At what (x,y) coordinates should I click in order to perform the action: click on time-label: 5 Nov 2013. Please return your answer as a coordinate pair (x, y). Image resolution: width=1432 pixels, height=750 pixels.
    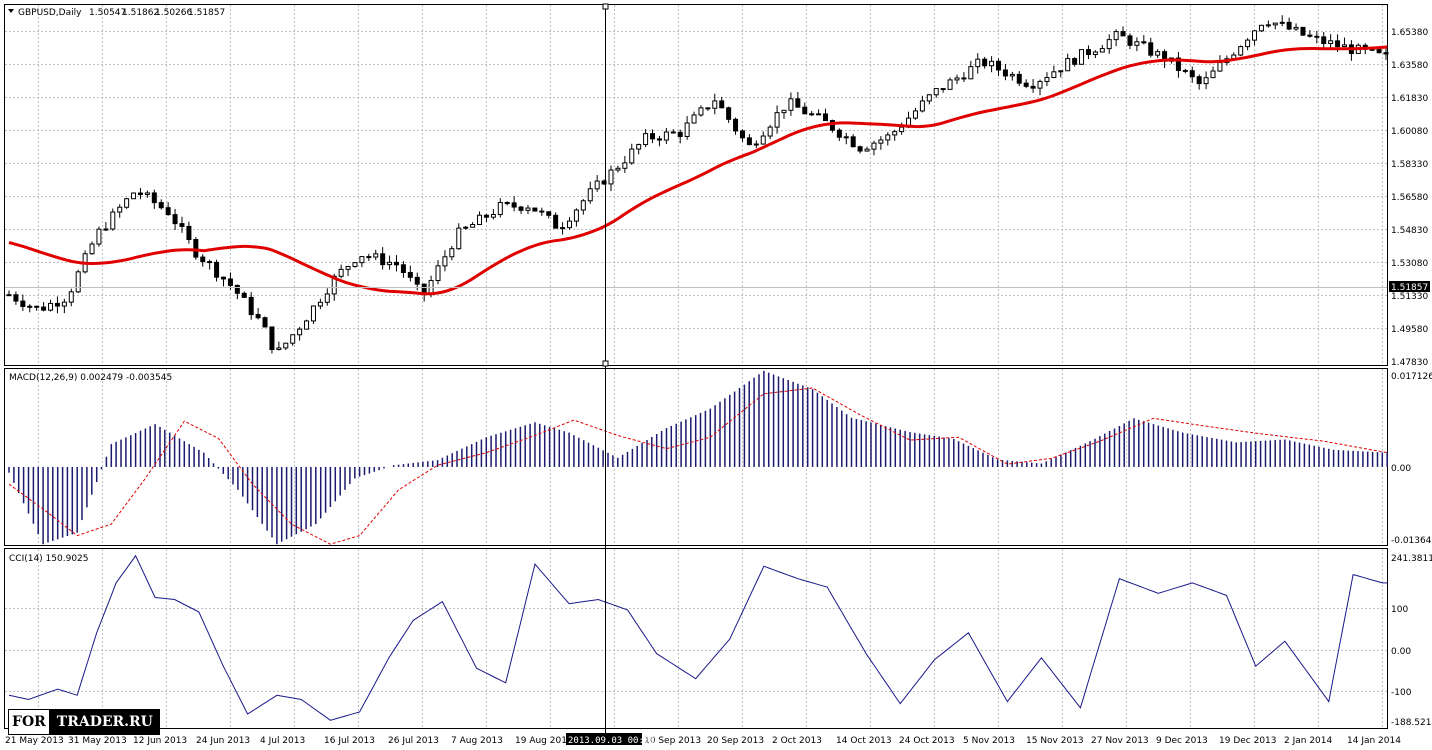
    Looking at the image, I should click on (989, 741).